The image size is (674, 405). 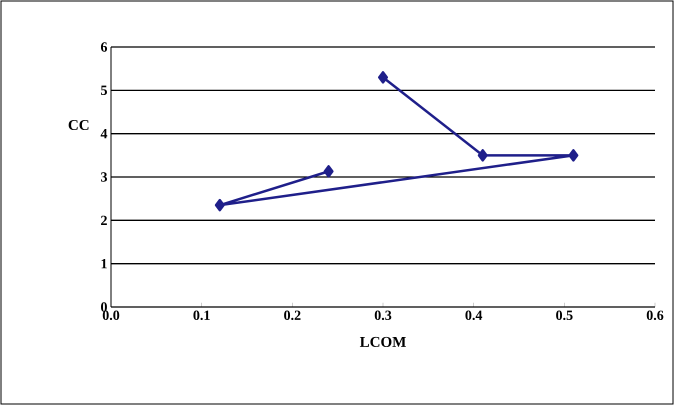 What do you see at coordinates (104, 220) in the screenshot?
I see `y-tick-label: 2` at bounding box center [104, 220].